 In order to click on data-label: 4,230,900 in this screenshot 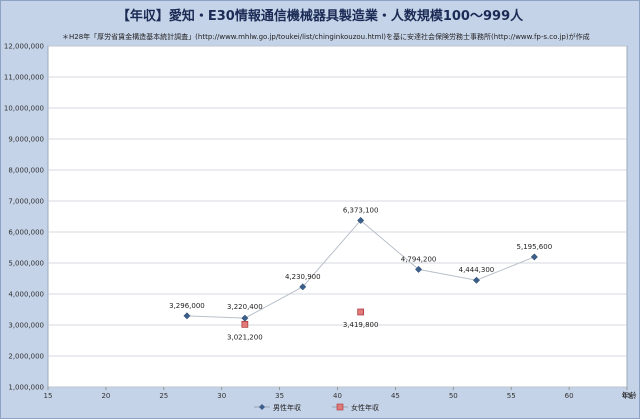, I will do `click(303, 277)`.